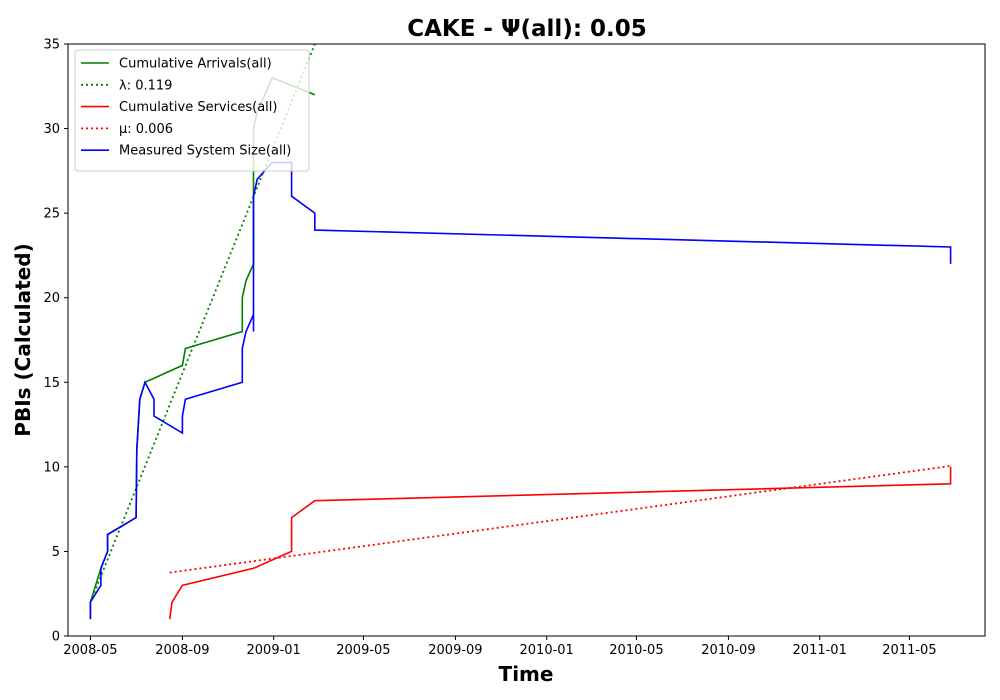 The height and width of the screenshot is (700, 1000). What do you see at coordinates (455, 650) in the screenshot?
I see `x-tick-label: 2009-09` at bounding box center [455, 650].